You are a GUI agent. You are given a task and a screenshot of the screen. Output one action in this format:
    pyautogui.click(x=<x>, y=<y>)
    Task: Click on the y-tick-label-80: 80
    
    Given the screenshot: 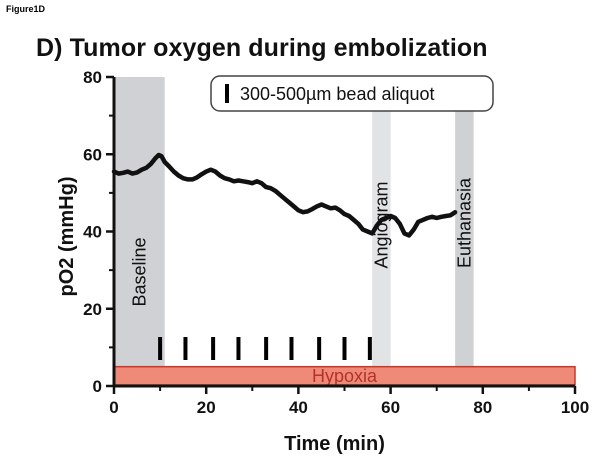 What is the action you would take?
    pyautogui.click(x=92, y=77)
    